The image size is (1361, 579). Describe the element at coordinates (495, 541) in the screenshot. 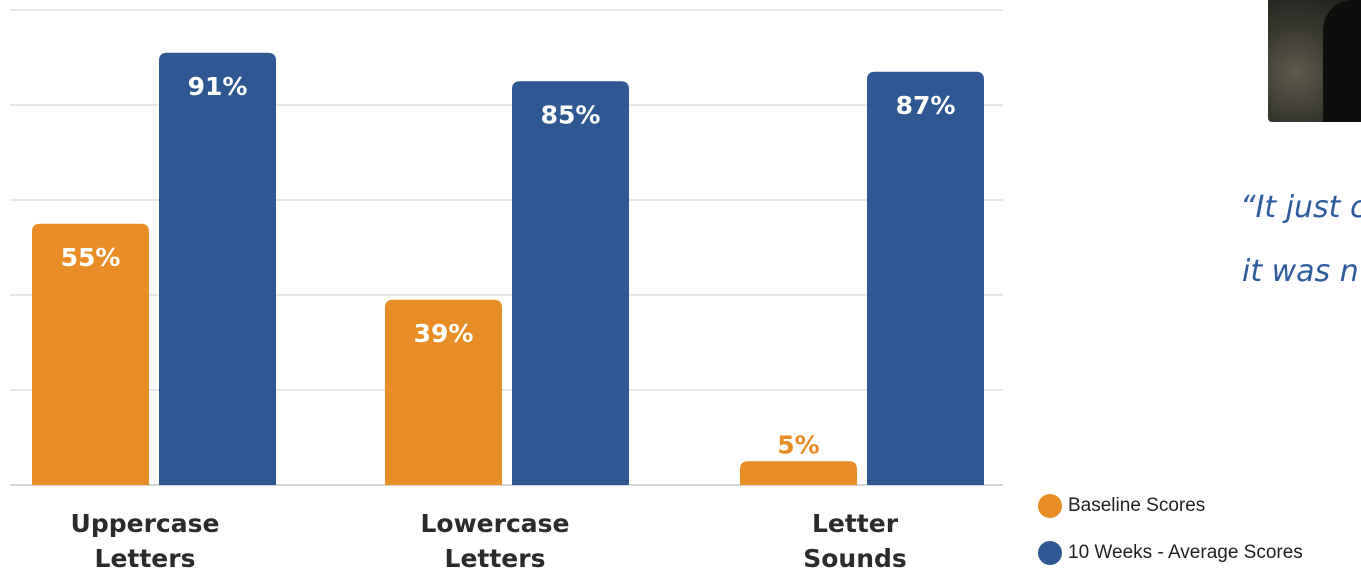

I see `category-label-lowercase-letters: Lowercase Letters` at that location.